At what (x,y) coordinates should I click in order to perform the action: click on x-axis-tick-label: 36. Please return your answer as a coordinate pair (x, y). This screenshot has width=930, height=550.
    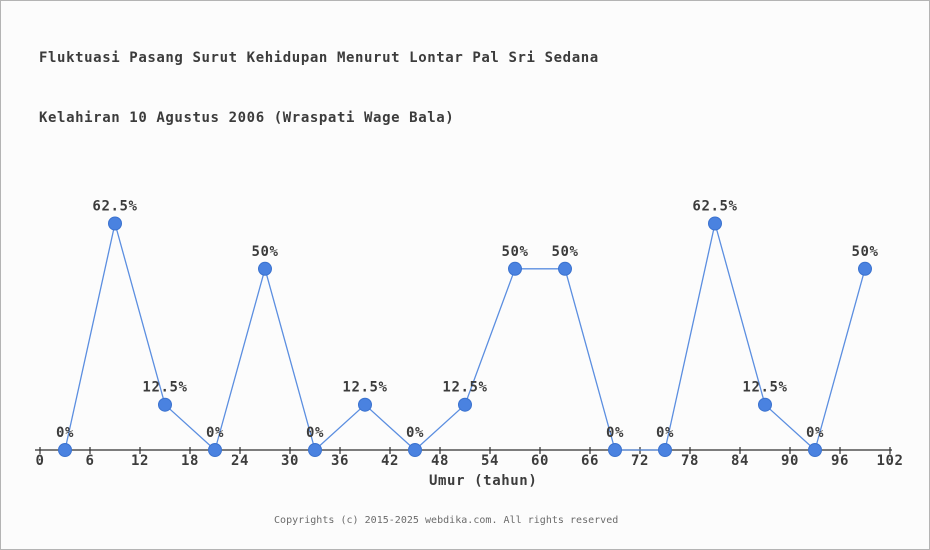
    Looking at the image, I should click on (340, 461).